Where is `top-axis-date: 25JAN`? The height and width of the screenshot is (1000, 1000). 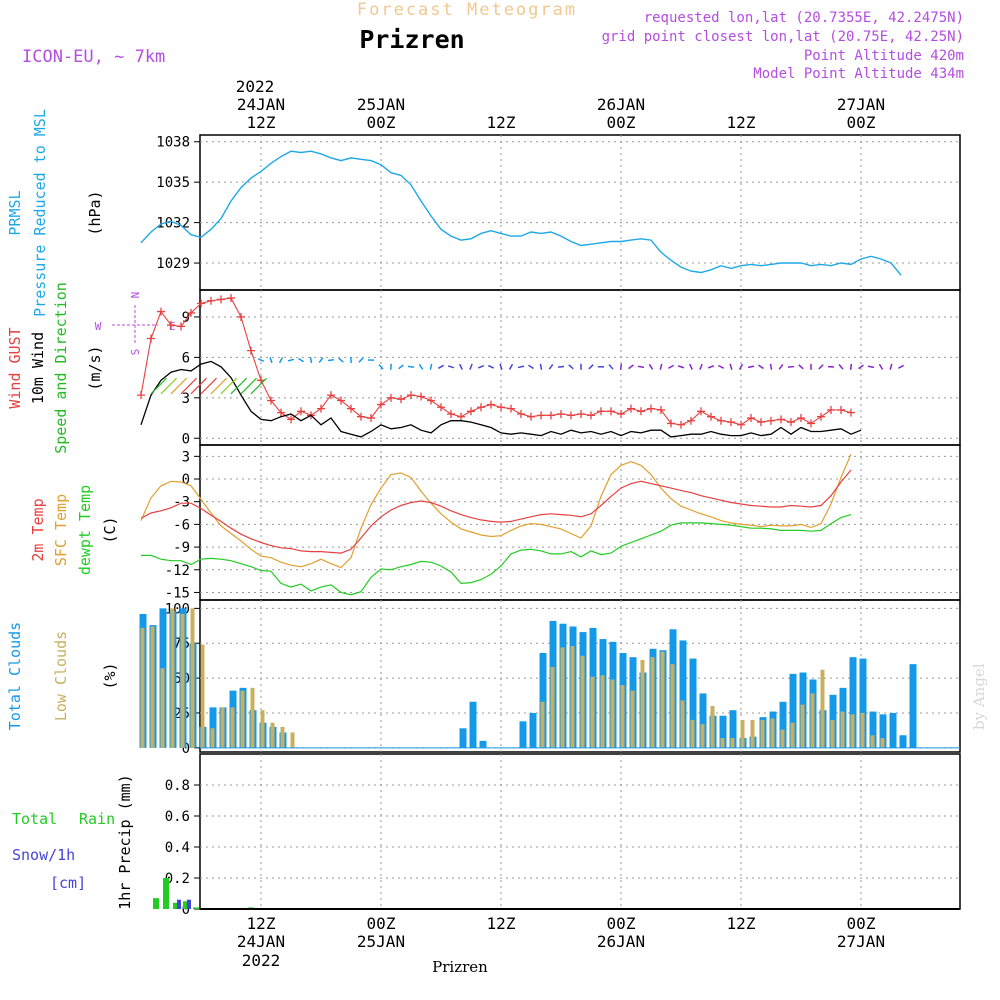
top-axis-date: 25JAN is located at coordinates (381, 104).